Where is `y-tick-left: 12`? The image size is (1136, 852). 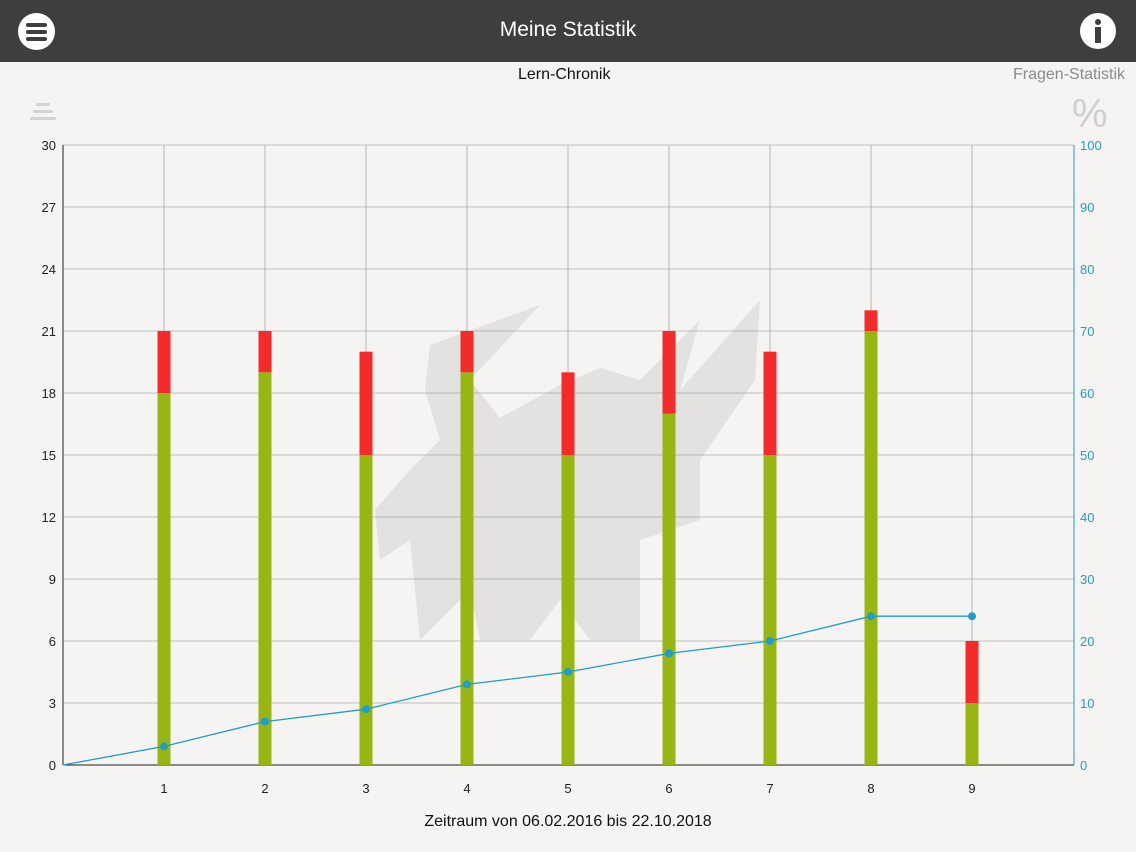
y-tick-left: 12 is located at coordinates (49, 517).